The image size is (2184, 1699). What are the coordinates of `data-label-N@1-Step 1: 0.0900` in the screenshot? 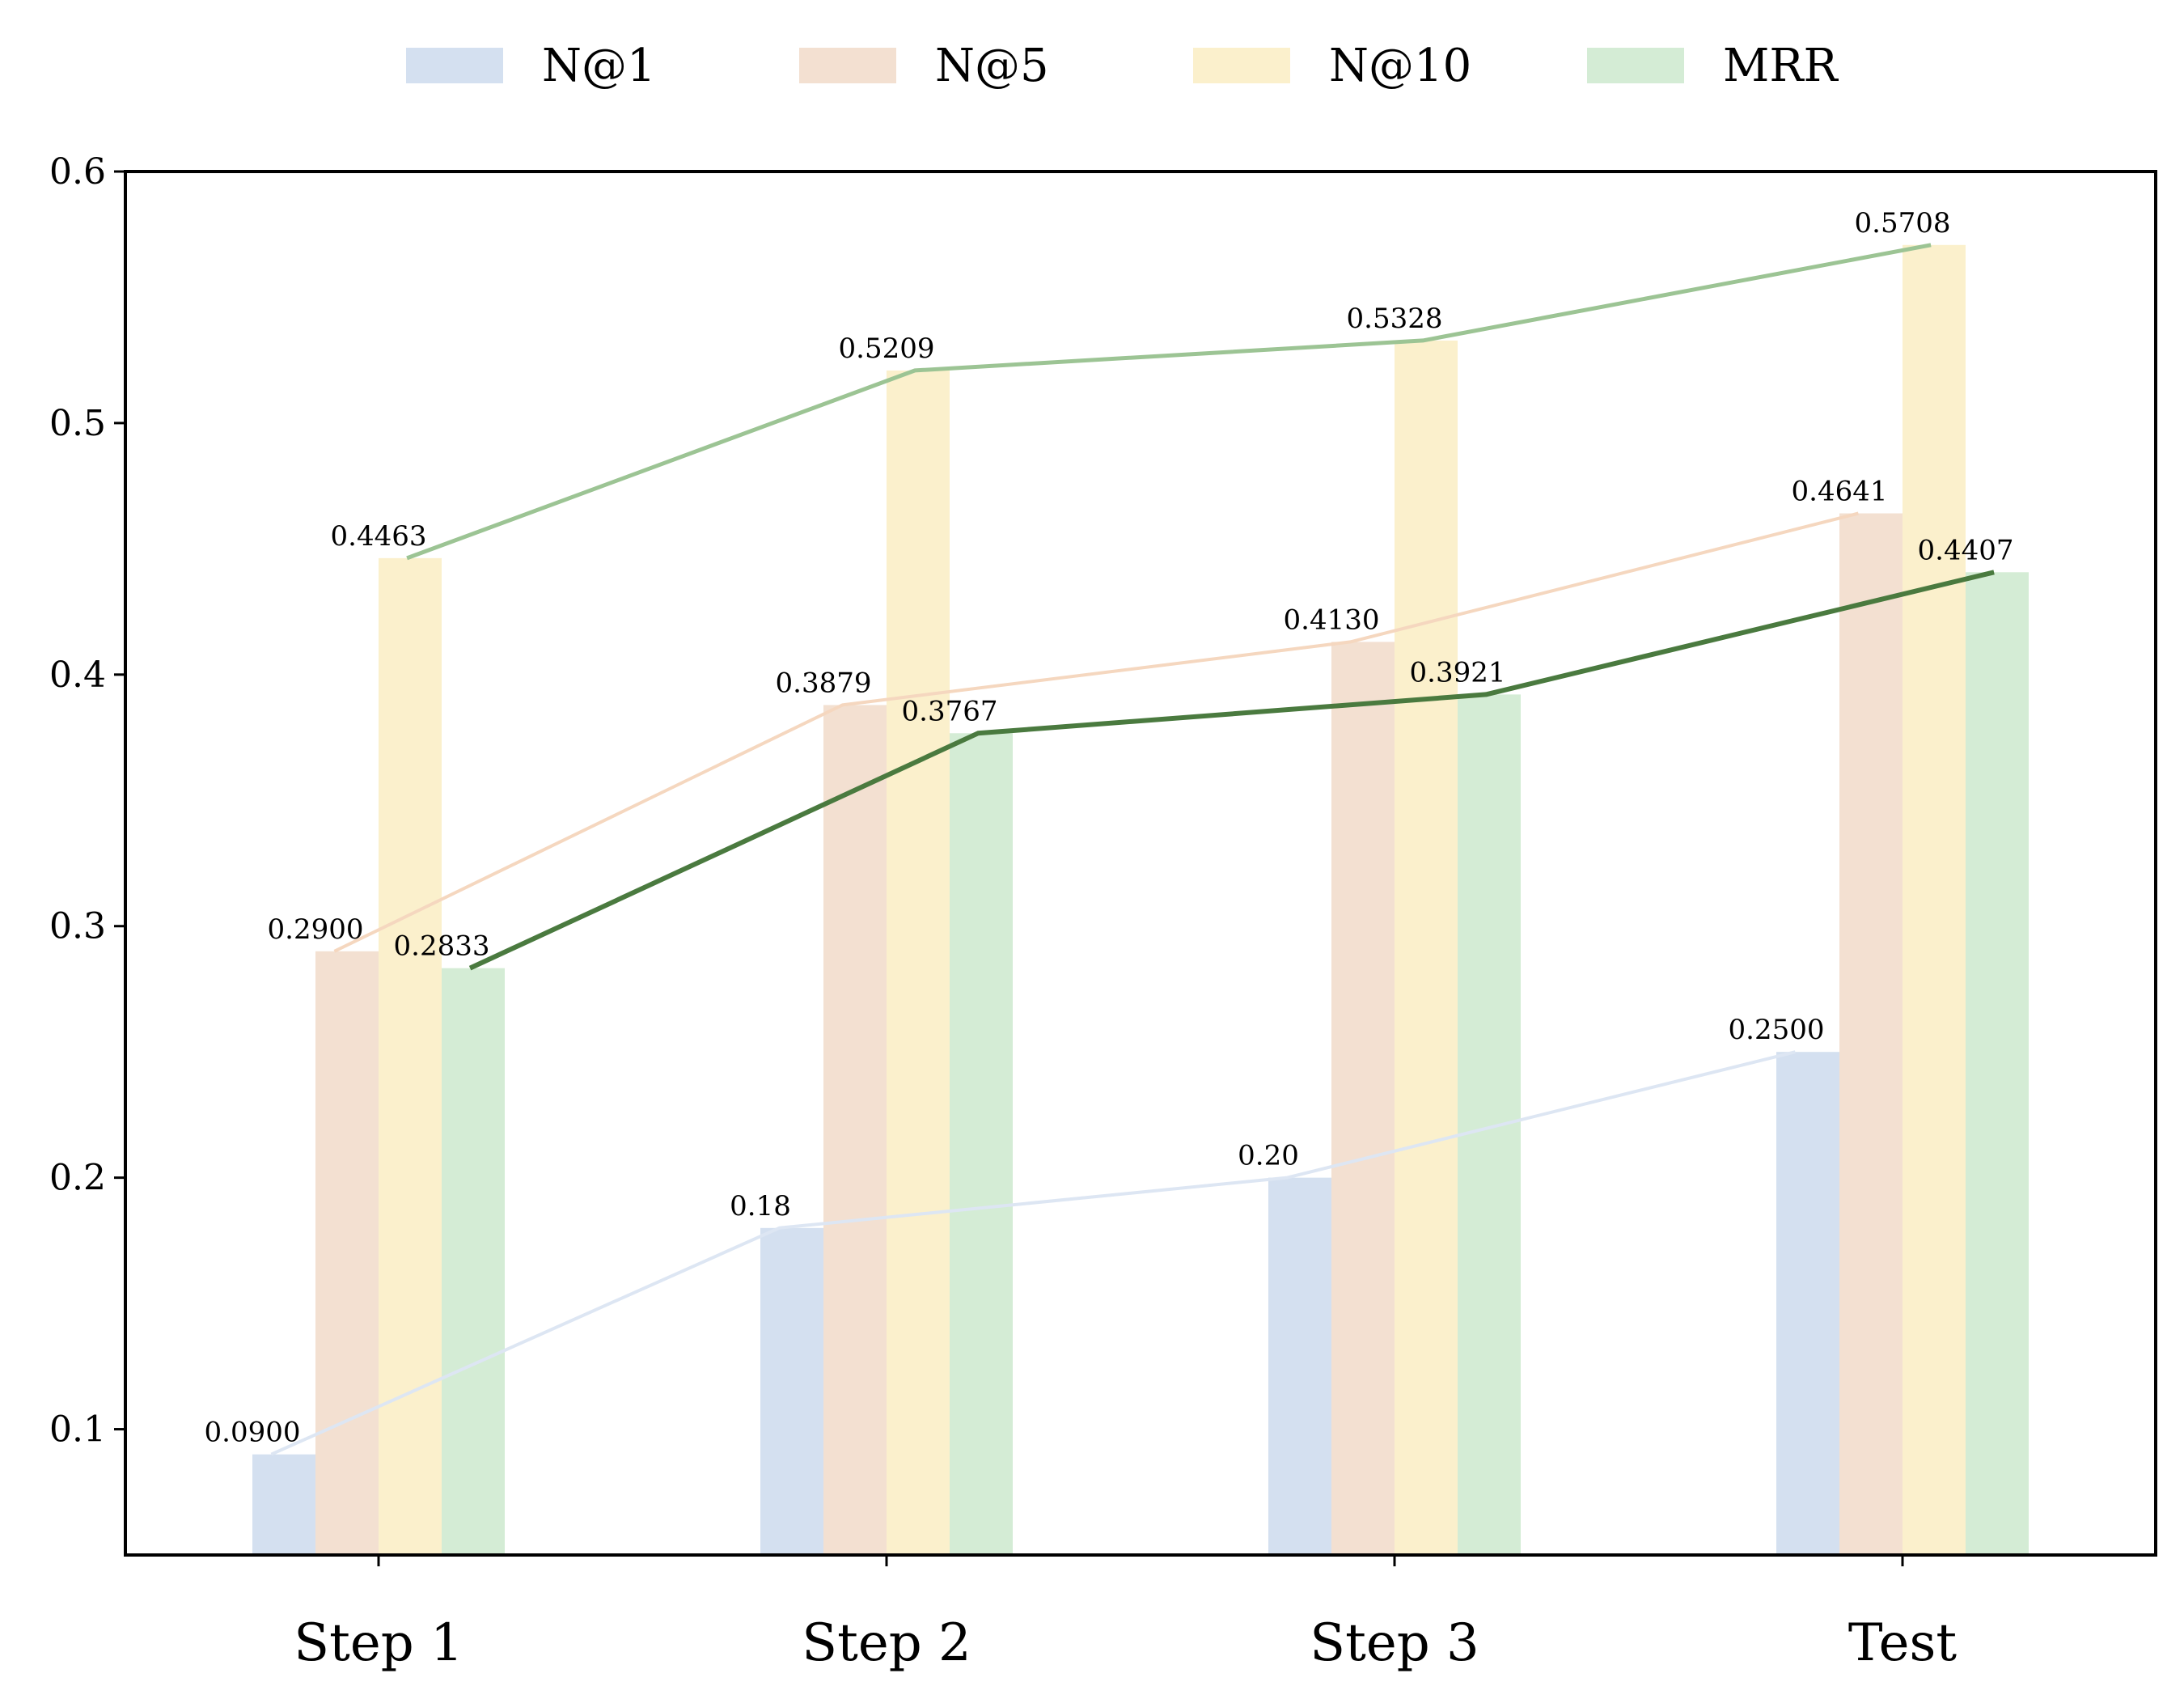 It's located at (253, 1433).